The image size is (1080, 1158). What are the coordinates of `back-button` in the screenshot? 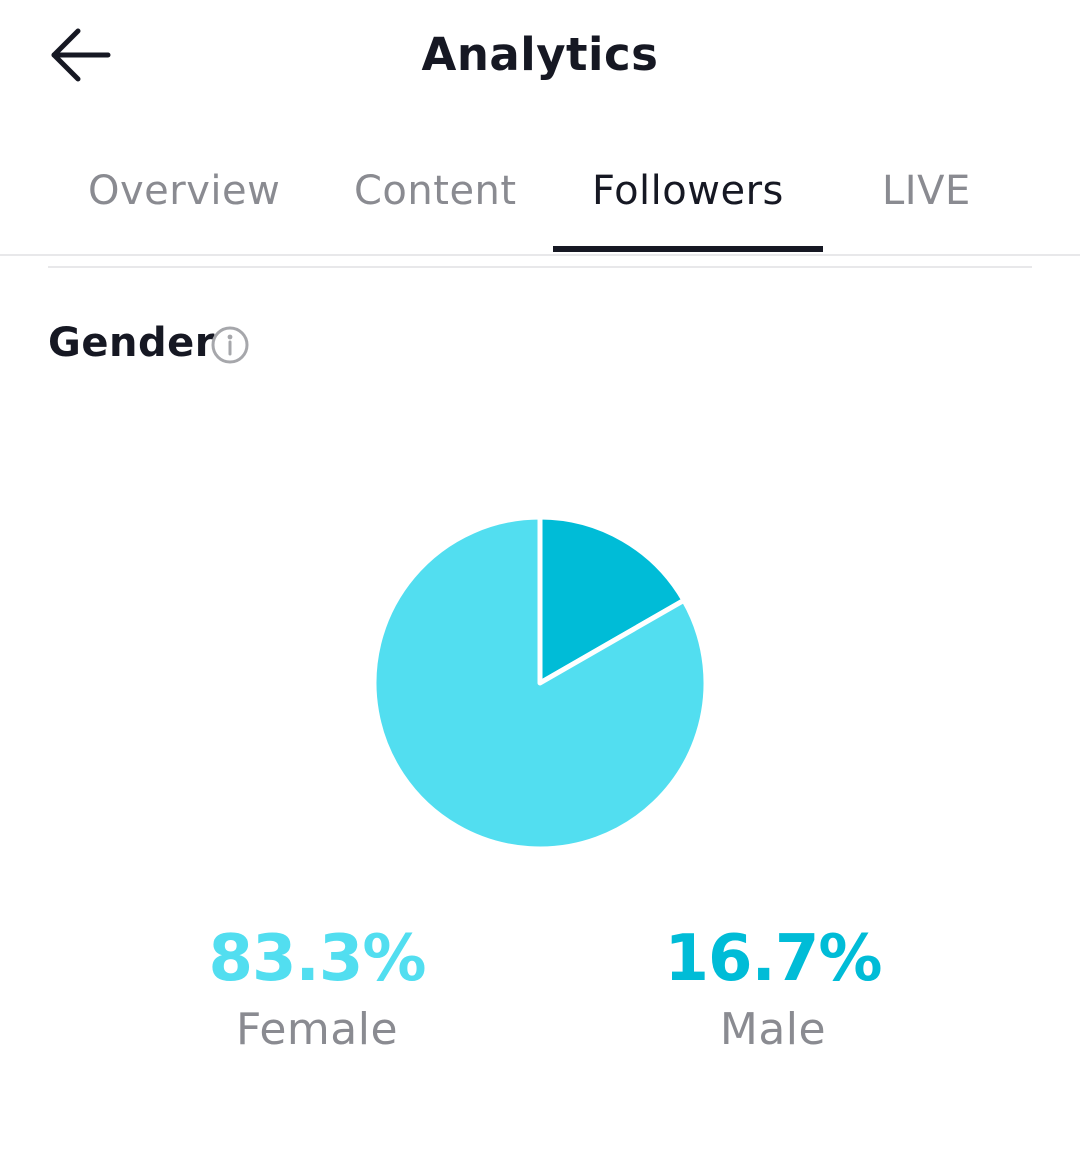 It's located at (80, 55).